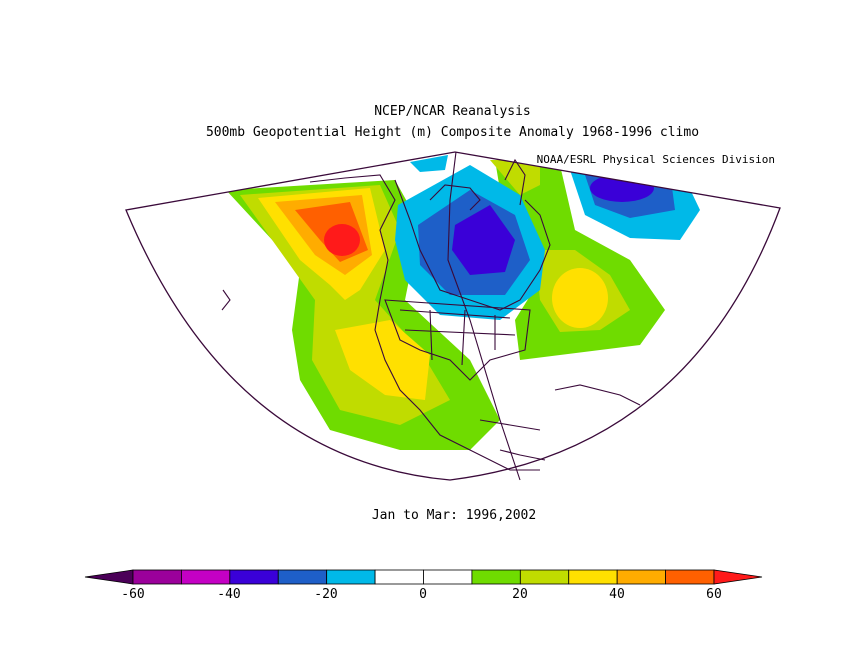 This screenshot has width=847, height=655. I want to click on colorbar-tick: -20, so click(326, 594).